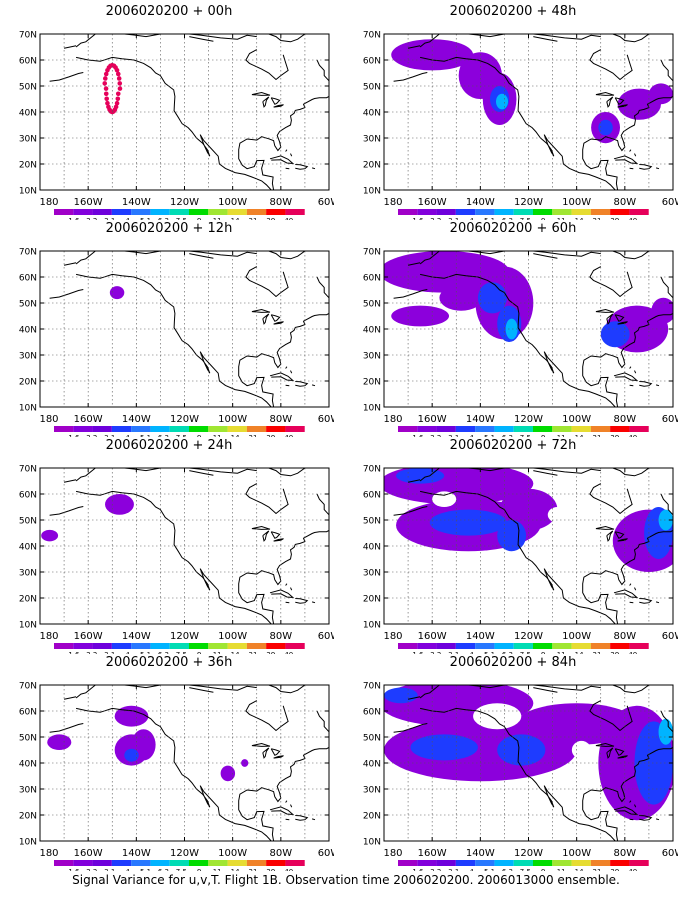 This screenshot has width=692, height=900. What do you see at coordinates (597, 652) in the screenshot?
I see `legend-label: 21` at bounding box center [597, 652].